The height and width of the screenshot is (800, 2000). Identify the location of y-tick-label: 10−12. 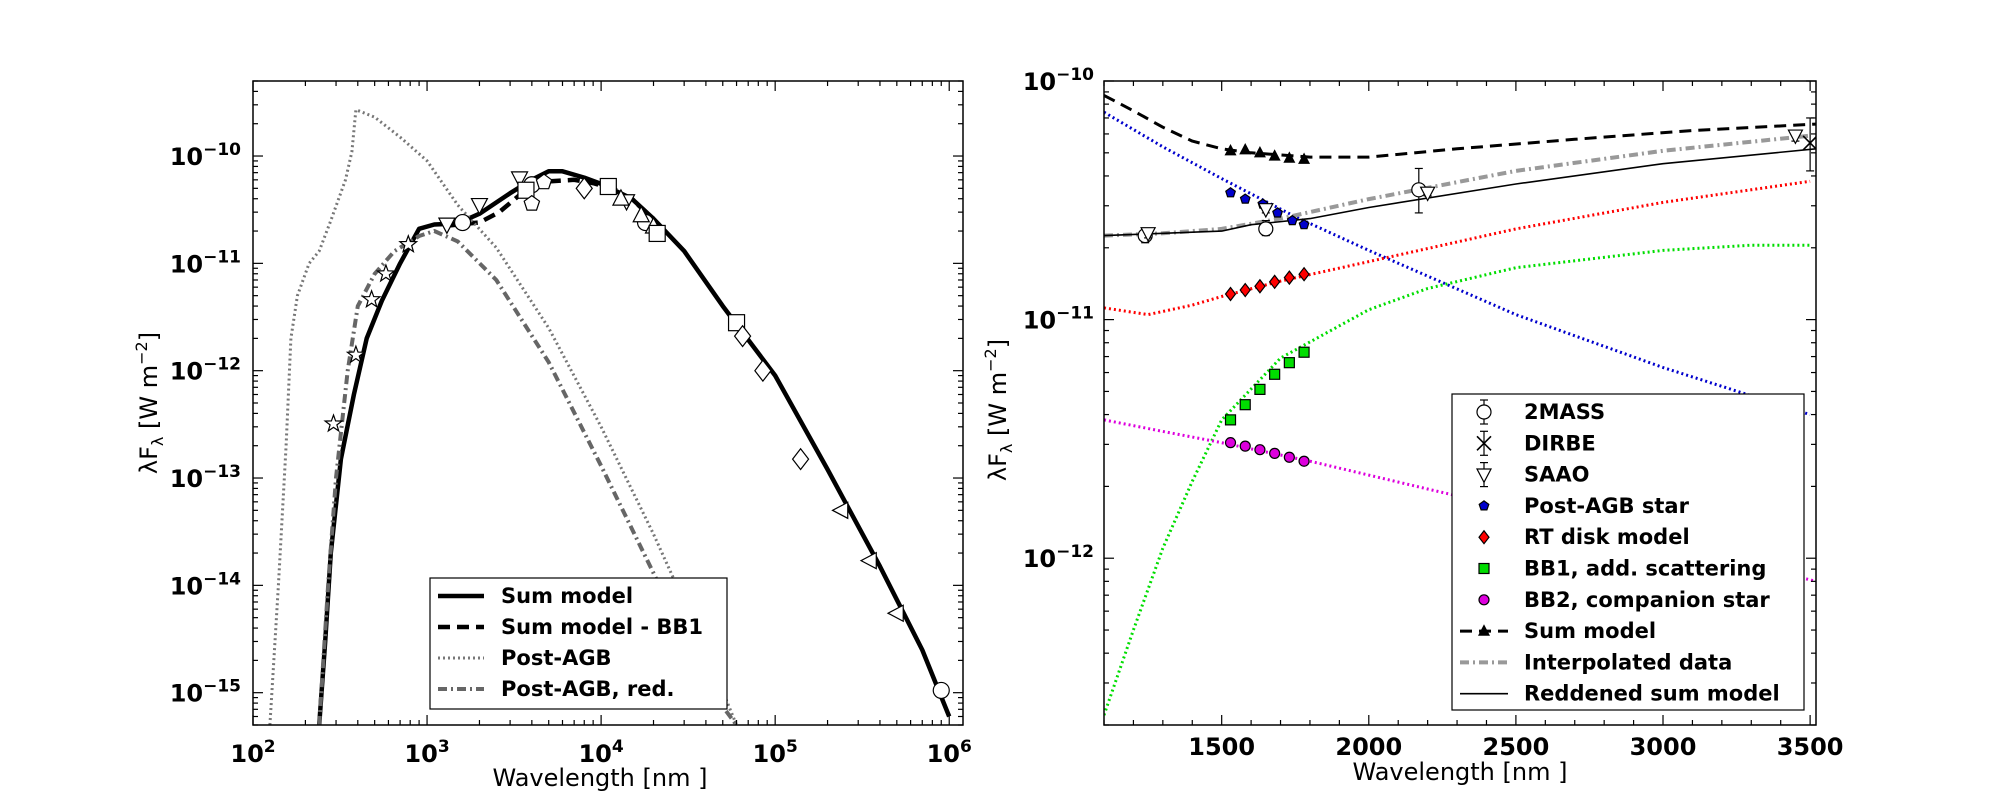
(205, 370).